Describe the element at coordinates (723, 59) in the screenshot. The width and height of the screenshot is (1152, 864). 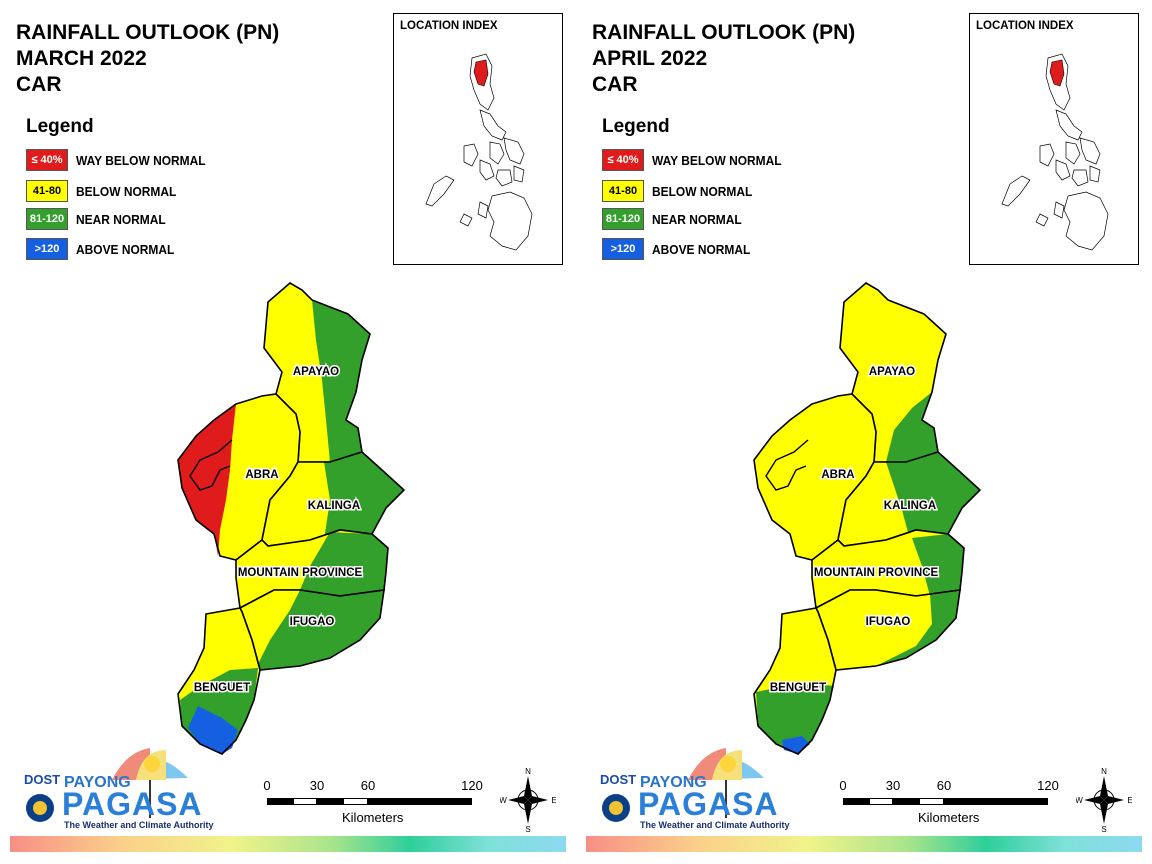
I see `map-title: RAINFALL OUTLOOK (PN) APRIL 2022 CAR` at that location.